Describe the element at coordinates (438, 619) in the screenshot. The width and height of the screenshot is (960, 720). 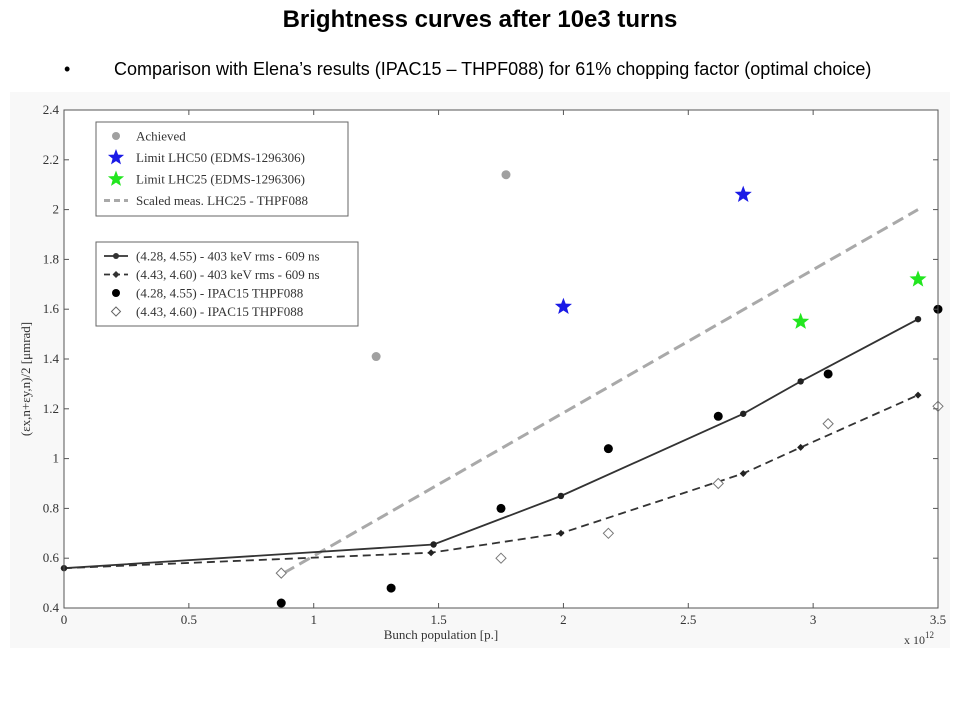
I see `x-tick-label: 1.5` at that location.